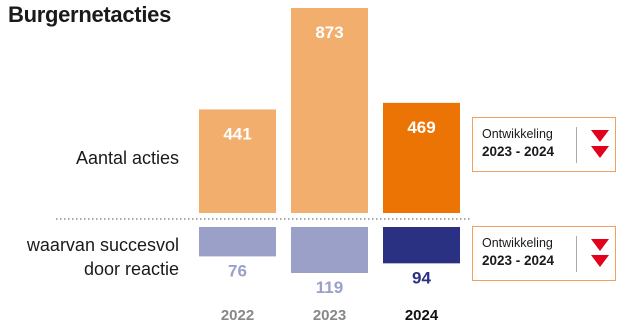 This screenshot has width=617, height=326. I want to click on row-label-total-actions: Aantal acties, so click(127, 158).